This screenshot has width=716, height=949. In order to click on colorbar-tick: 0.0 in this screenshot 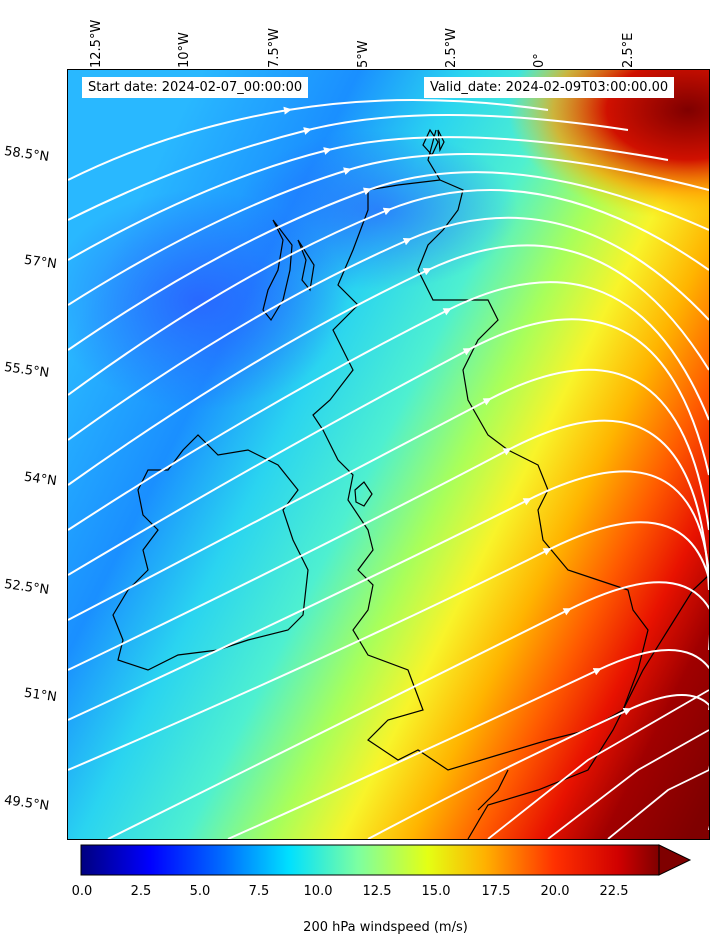, I will do `click(82, 891)`.